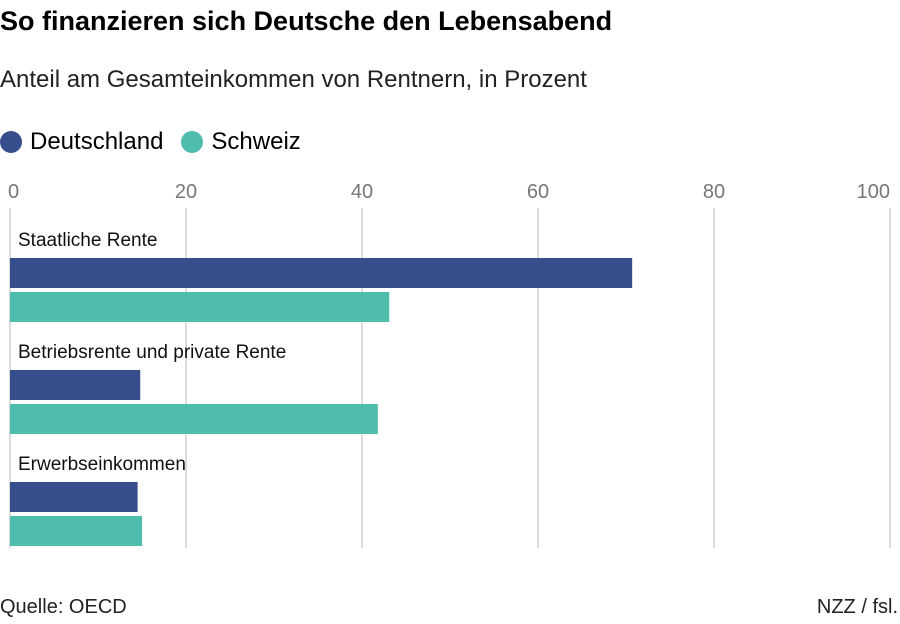  Describe the element at coordinates (186, 192) in the screenshot. I see `tick-label-20: 20` at that location.